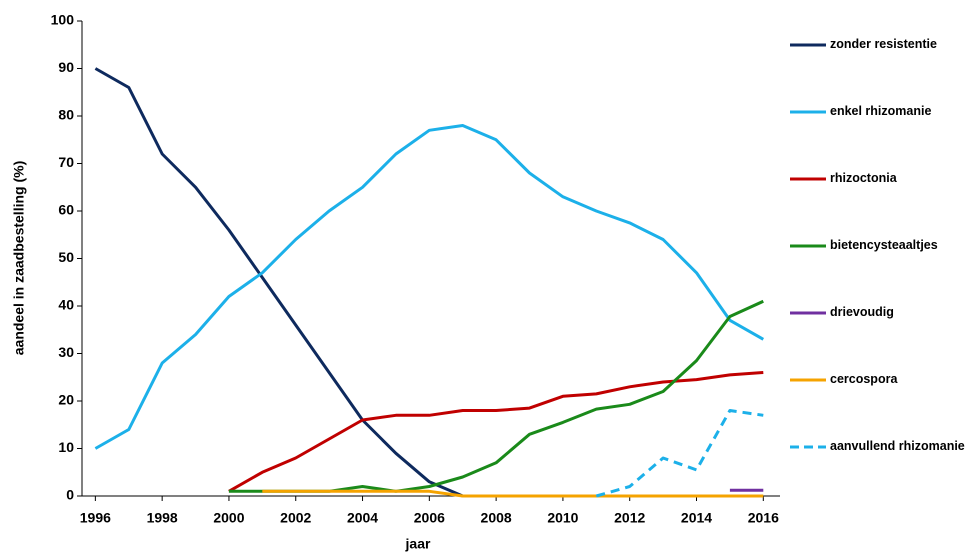 The height and width of the screenshot is (556, 971). Describe the element at coordinates (228, 518) in the screenshot. I see `x-tick-label: 2000` at that location.